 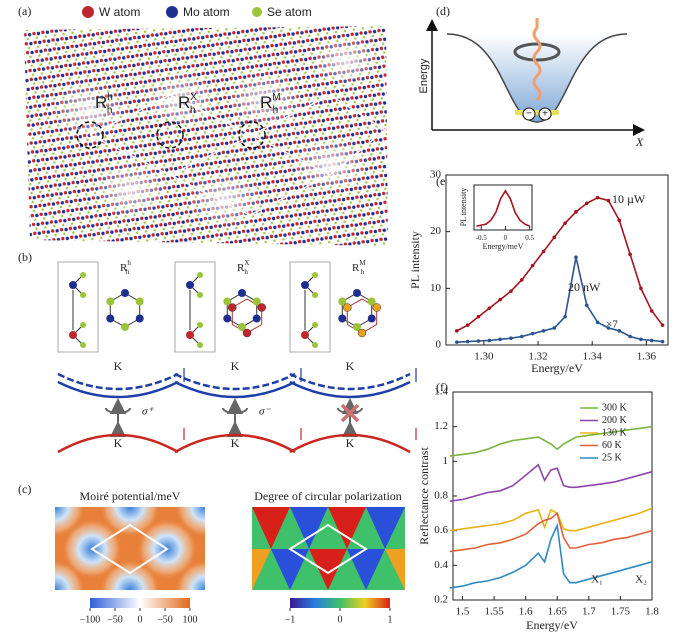 What do you see at coordinates (647, 356) in the screenshot?
I see `x-tick-label: 1.36` at bounding box center [647, 356].